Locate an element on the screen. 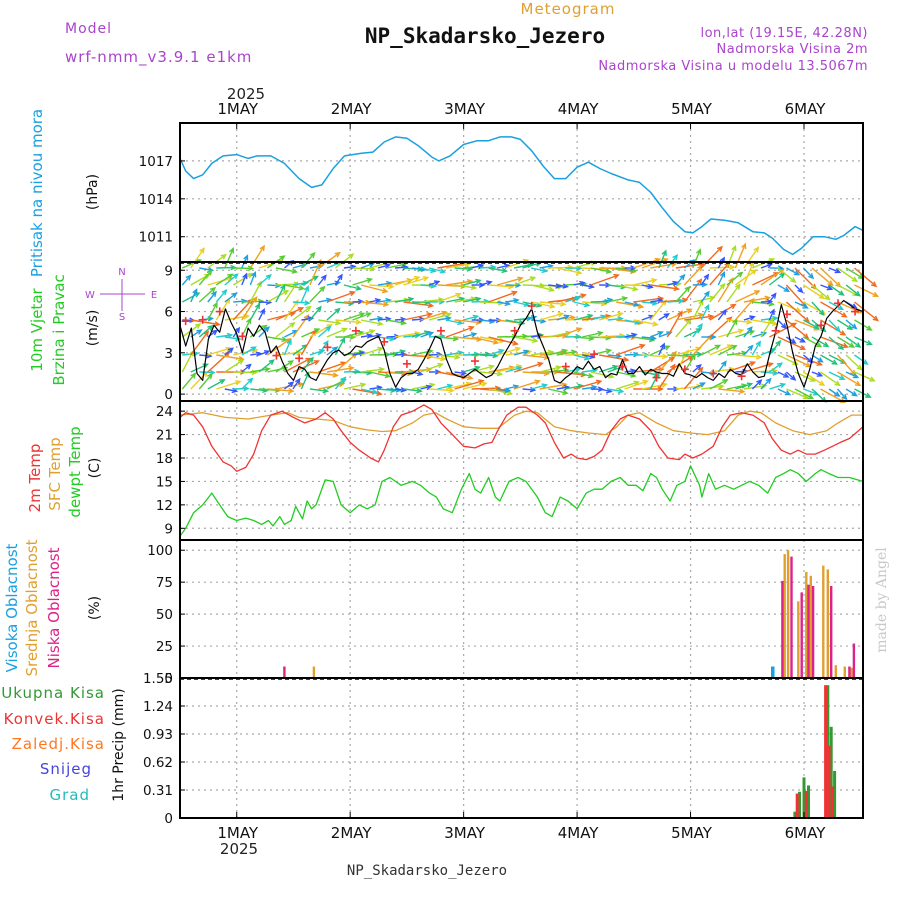  cloud-unit-label: (%) is located at coordinates (95, 608).